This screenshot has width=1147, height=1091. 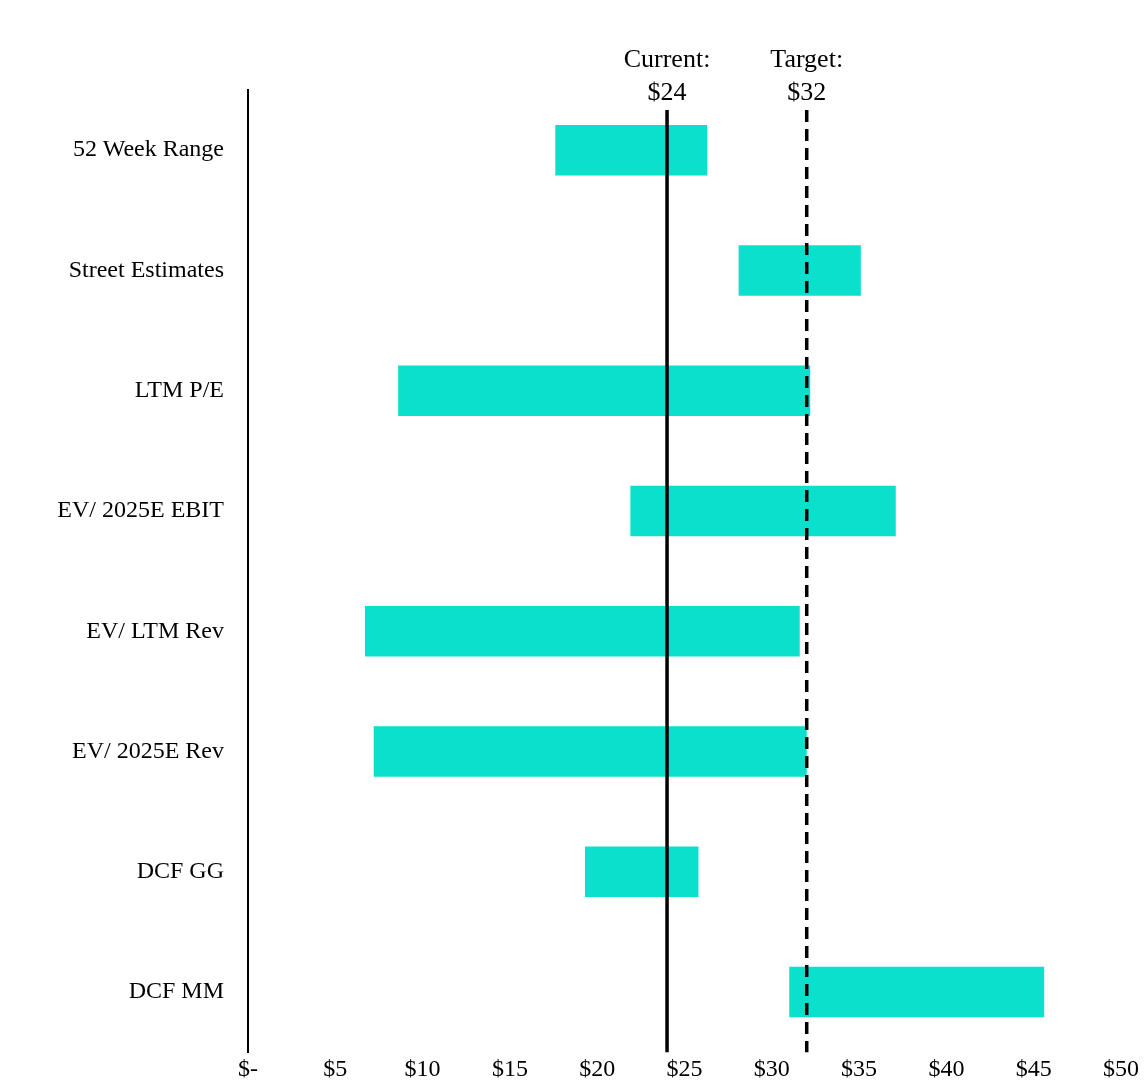 What do you see at coordinates (141, 509) in the screenshot?
I see `y-tick-label: EV/ 2025E EBIT` at bounding box center [141, 509].